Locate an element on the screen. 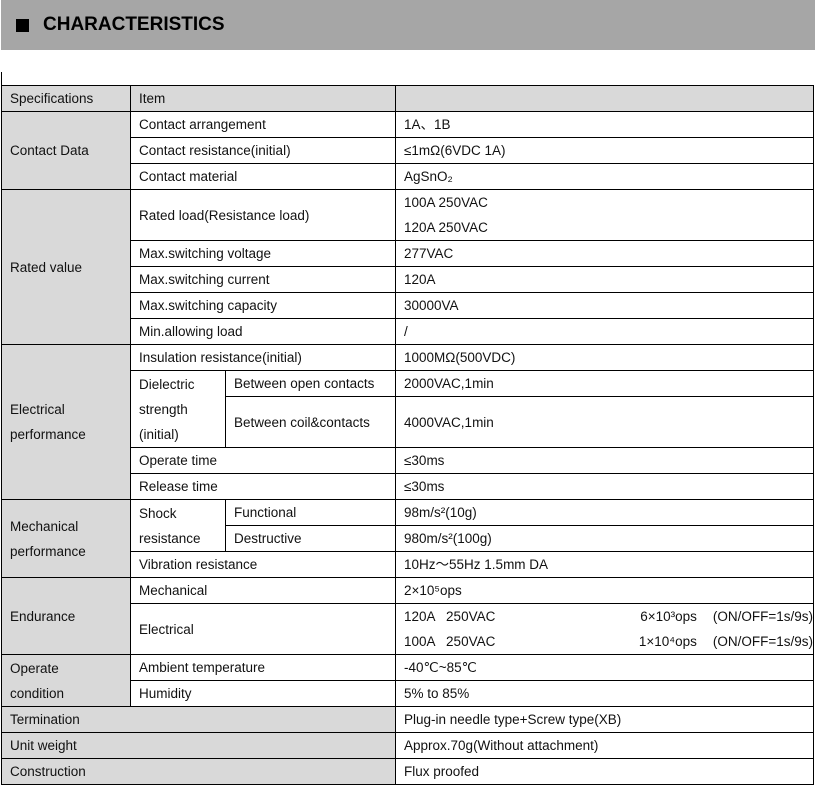  item-value: 5% to 85% is located at coordinates (604, 693).